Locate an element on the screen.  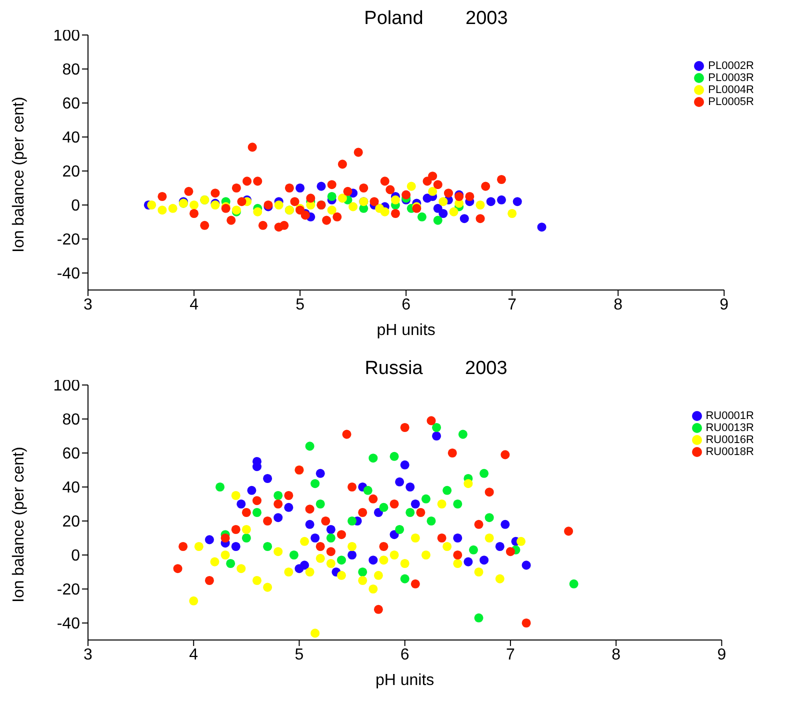
x-tick-label: 7 is located at coordinates (511, 655).